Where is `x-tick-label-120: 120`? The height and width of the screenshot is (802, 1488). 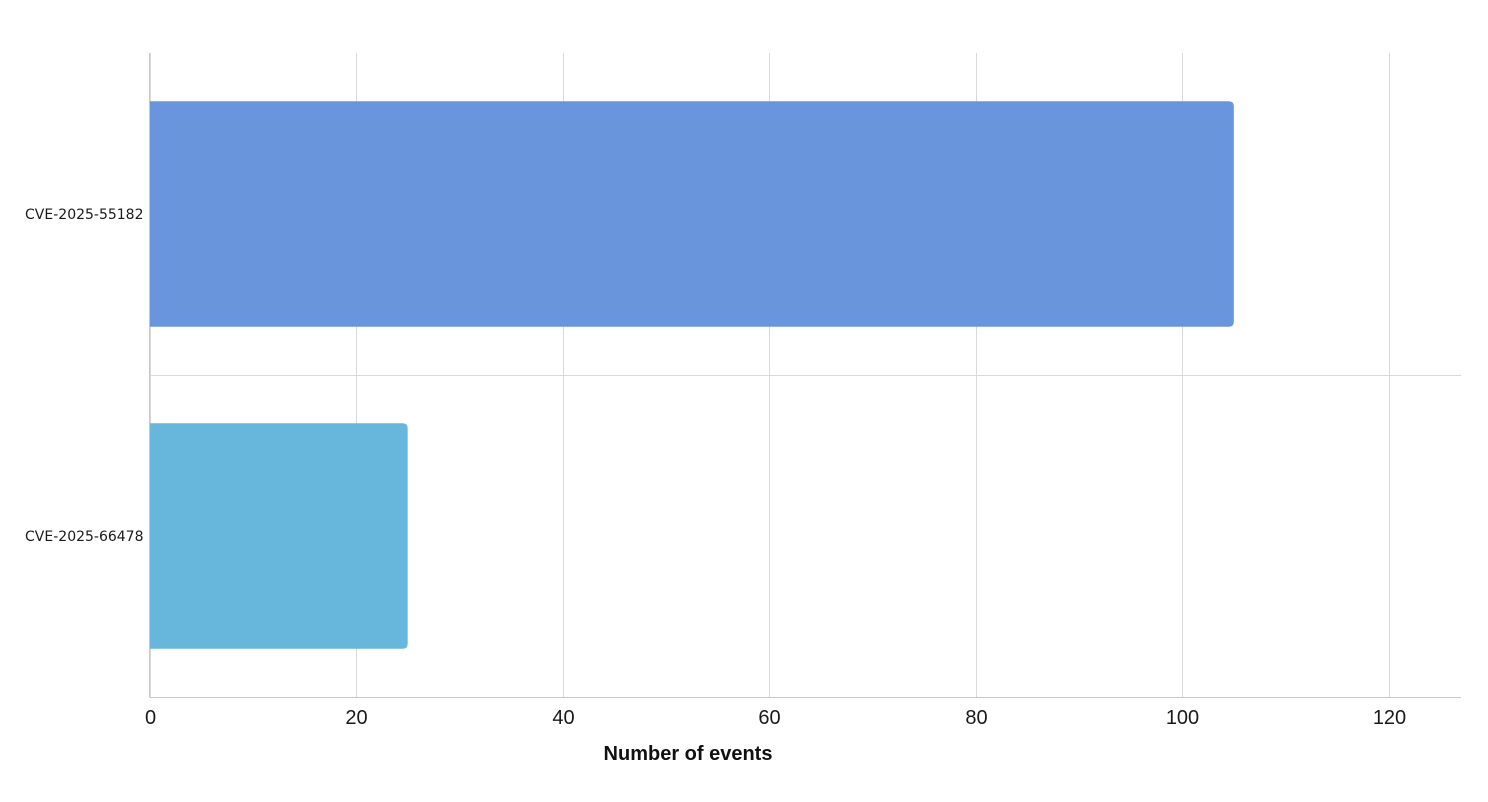 x-tick-label-120: 120 is located at coordinates (1389, 718).